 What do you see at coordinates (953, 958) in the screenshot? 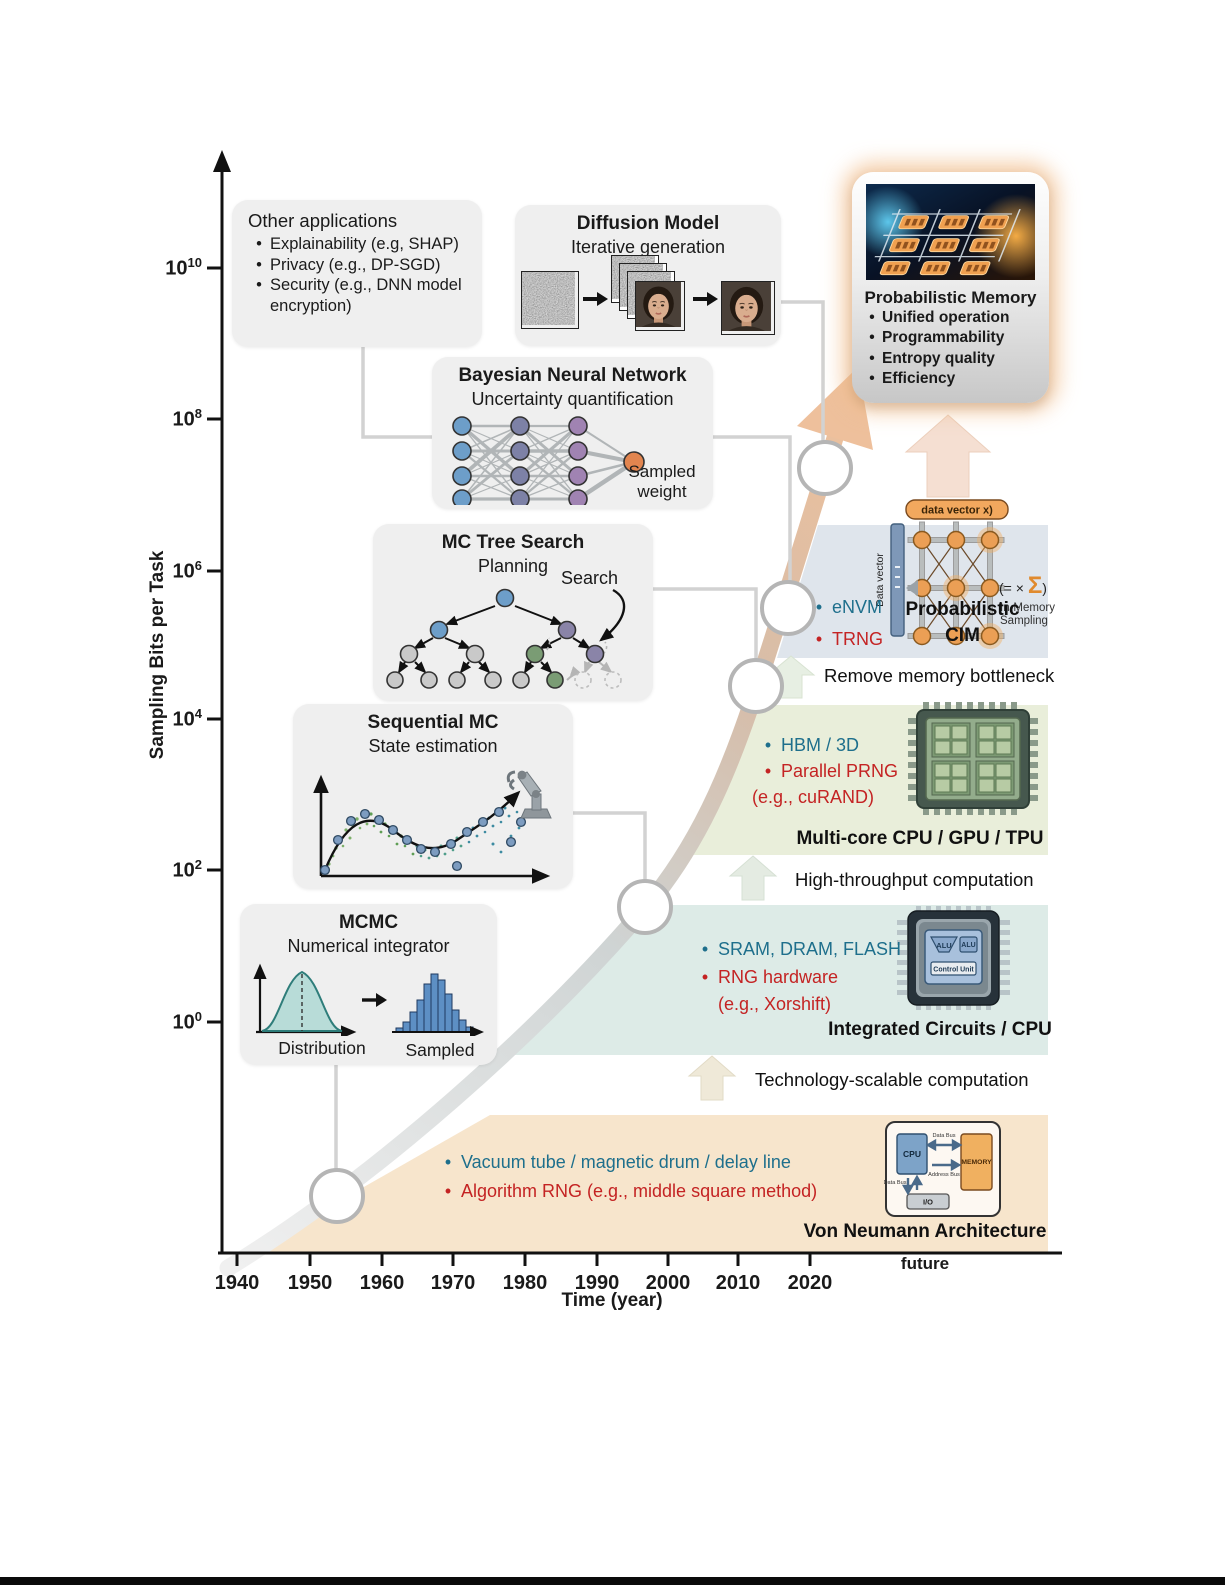
I see `cpu-chip-icon: ALU ALU Control Unit` at bounding box center [953, 958].